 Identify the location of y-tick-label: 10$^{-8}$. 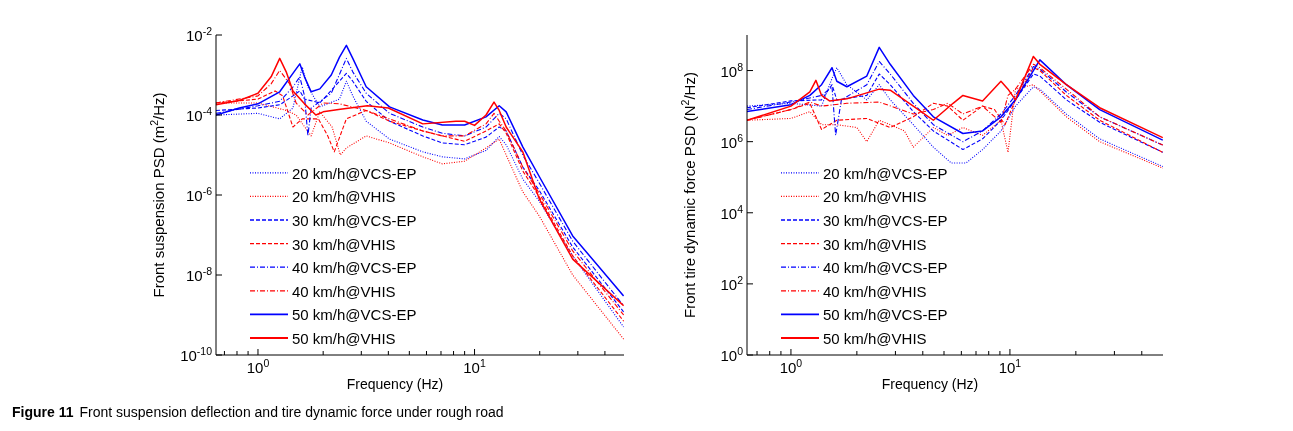
(199, 274).